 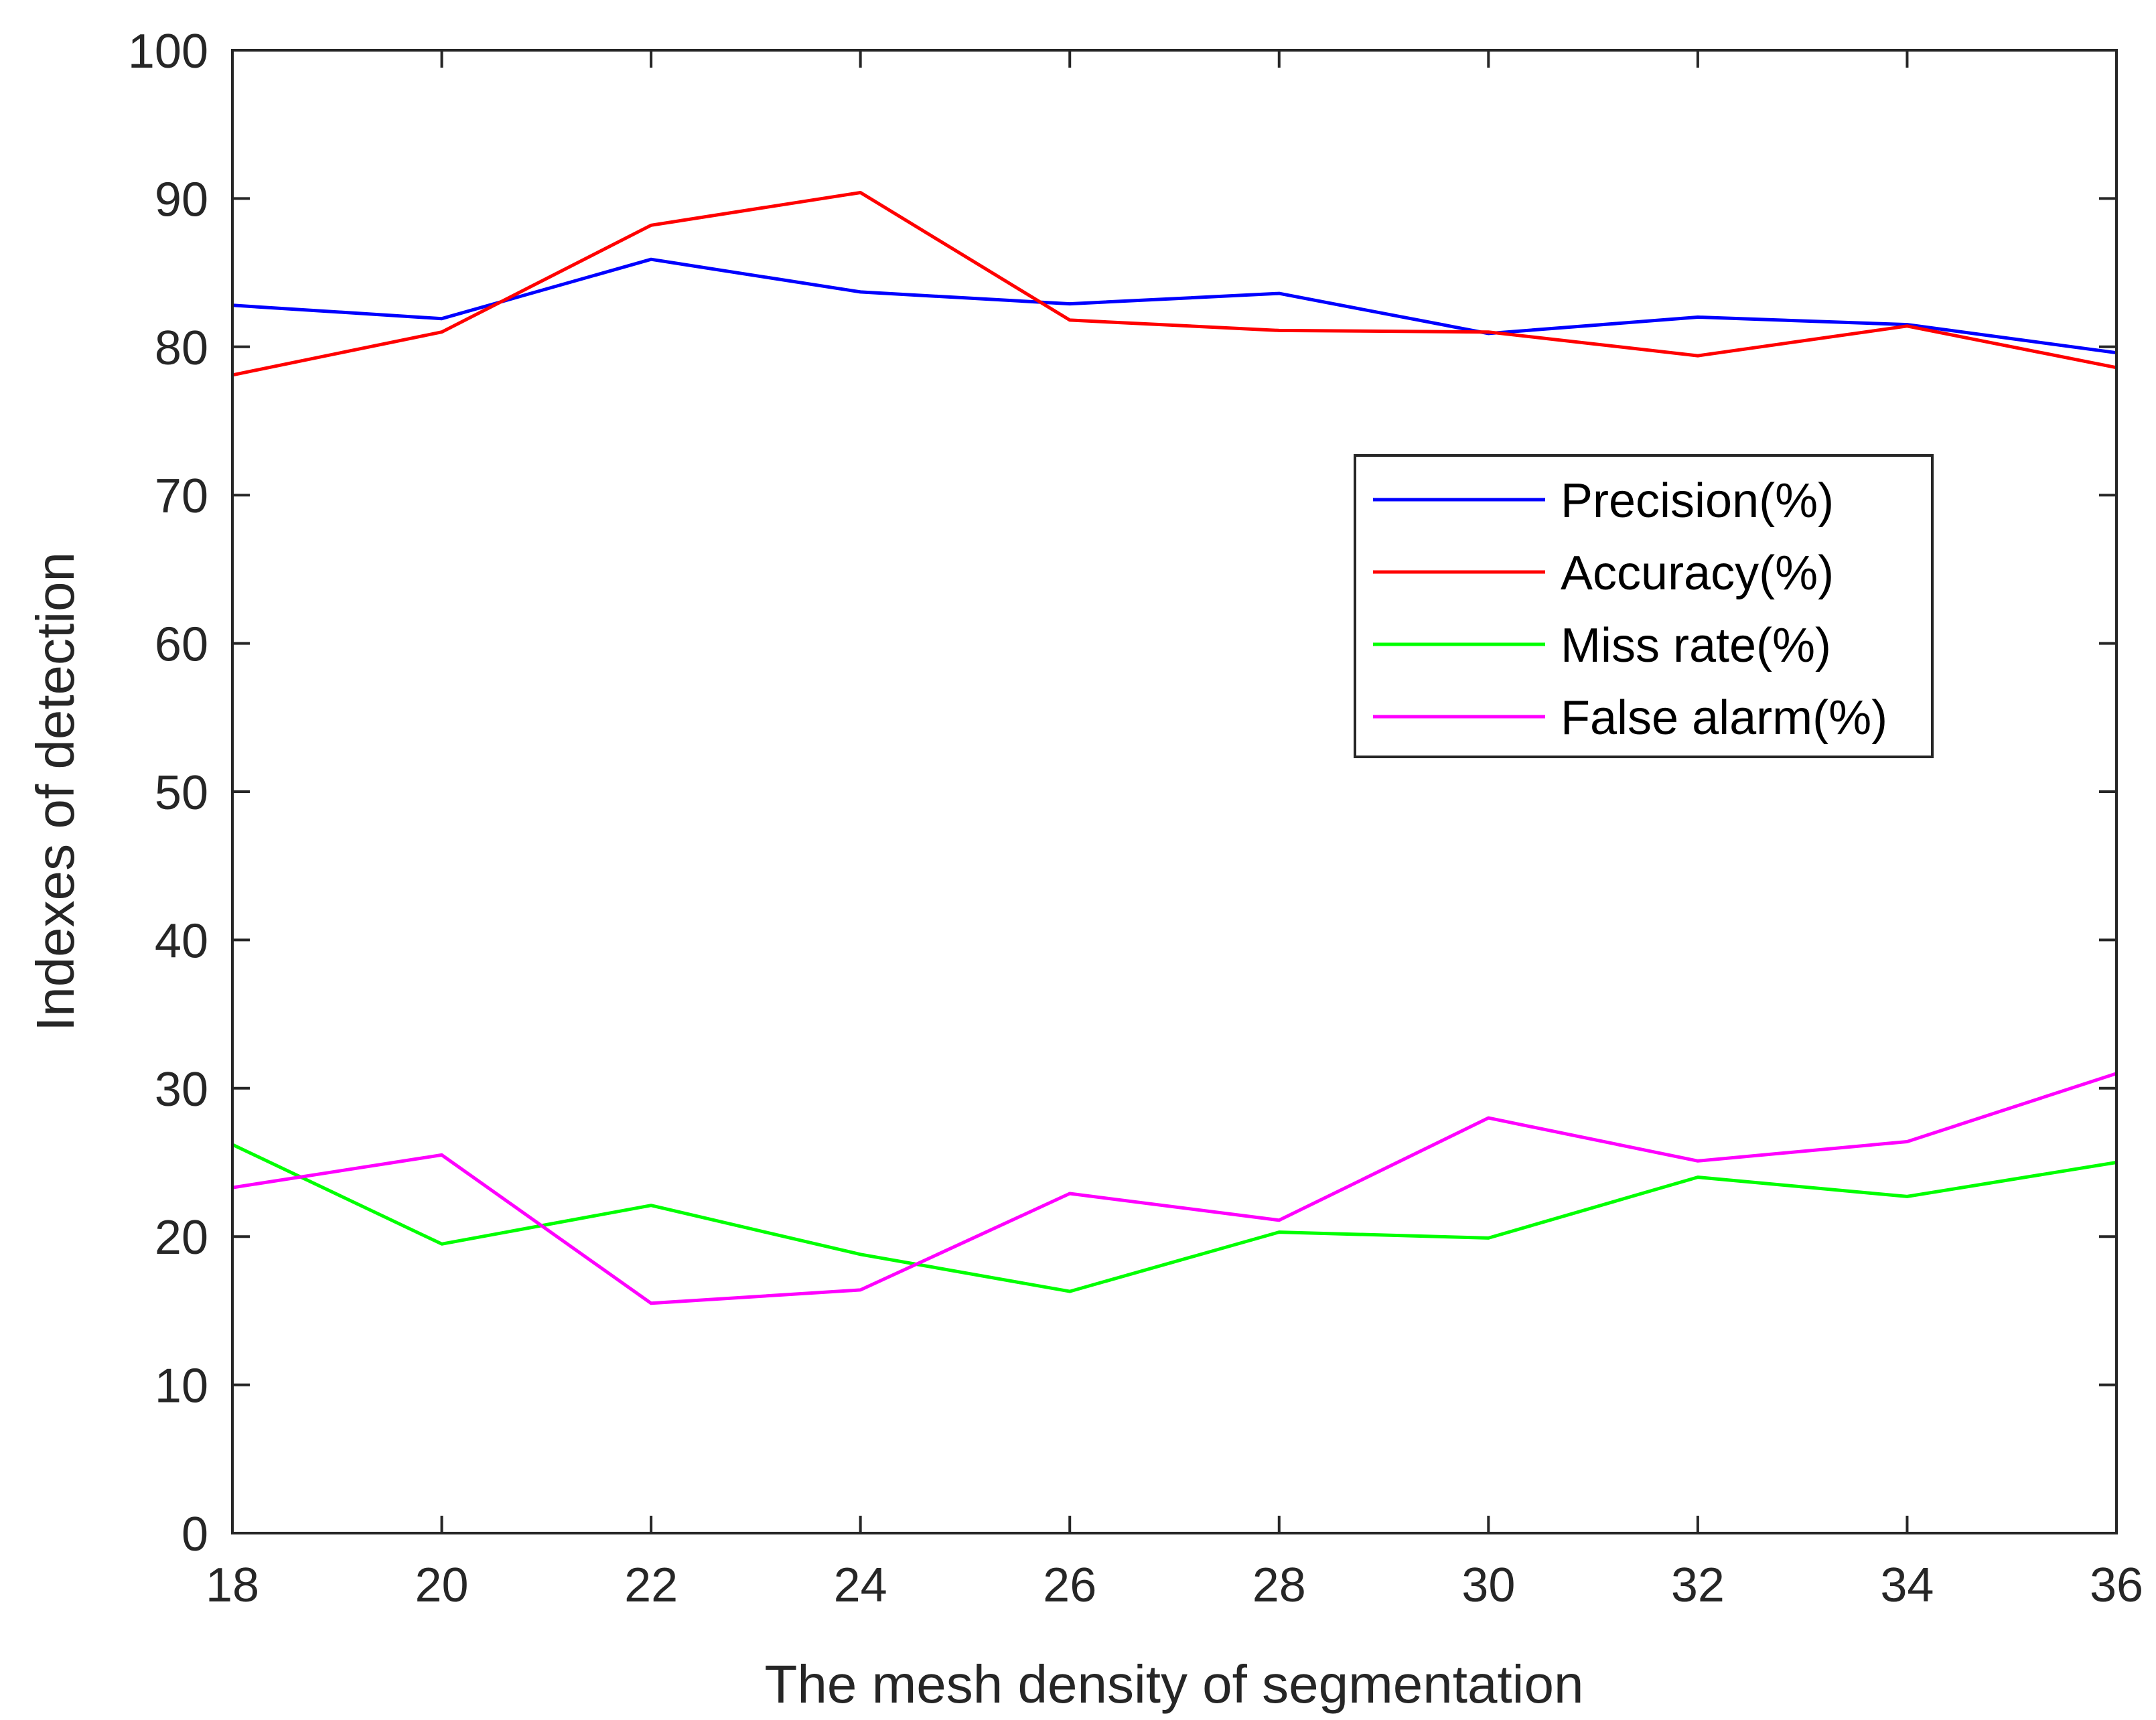 What do you see at coordinates (860, 1585) in the screenshot?
I see `x-tick-label: 24` at bounding box center [860, 1585].